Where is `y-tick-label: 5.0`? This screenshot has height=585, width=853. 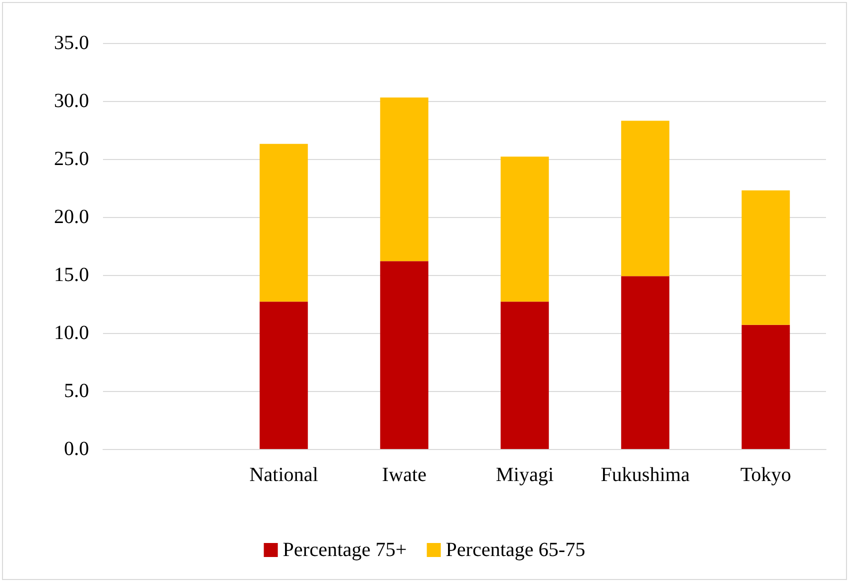 y-tick-label: 5.0 is located at coordinates (76, 391).